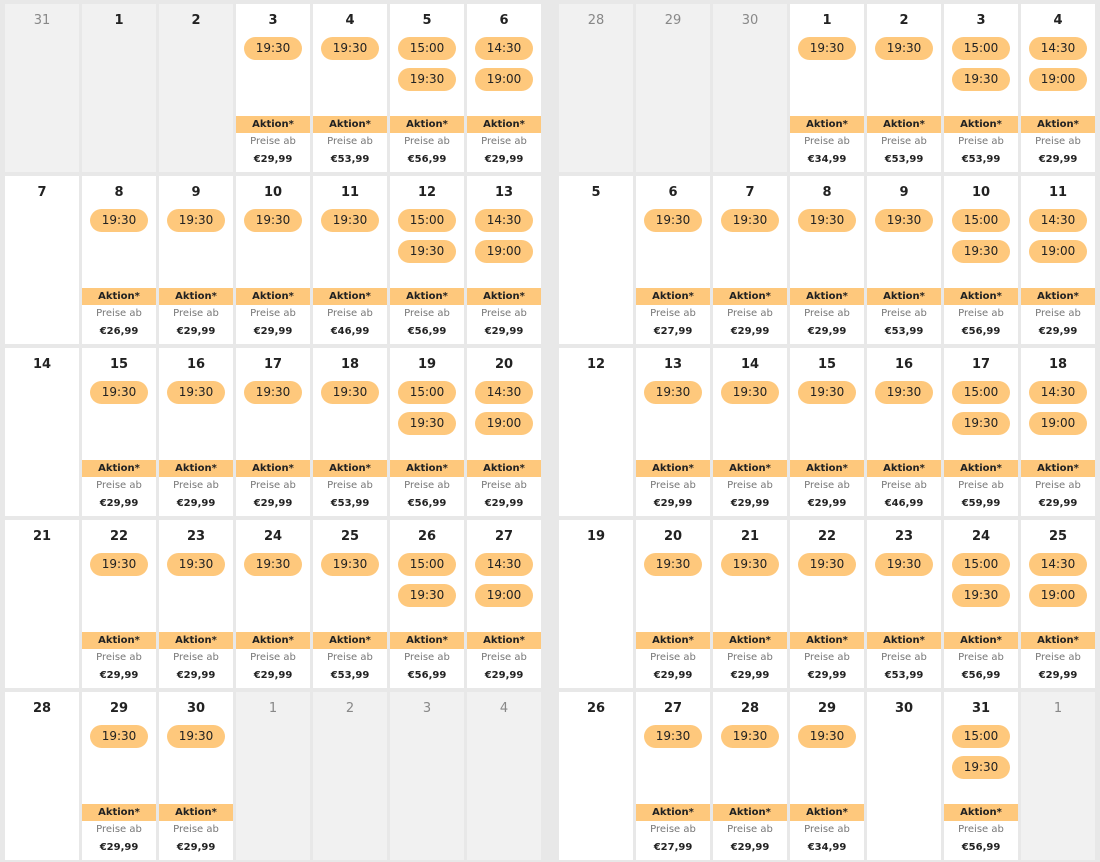  What do you see at coordinates (673, 260) in the screenshot?
I see `day-cell: 6 19:30 Aktion* Preise ab €27,99` at bounding box center [673, 260].